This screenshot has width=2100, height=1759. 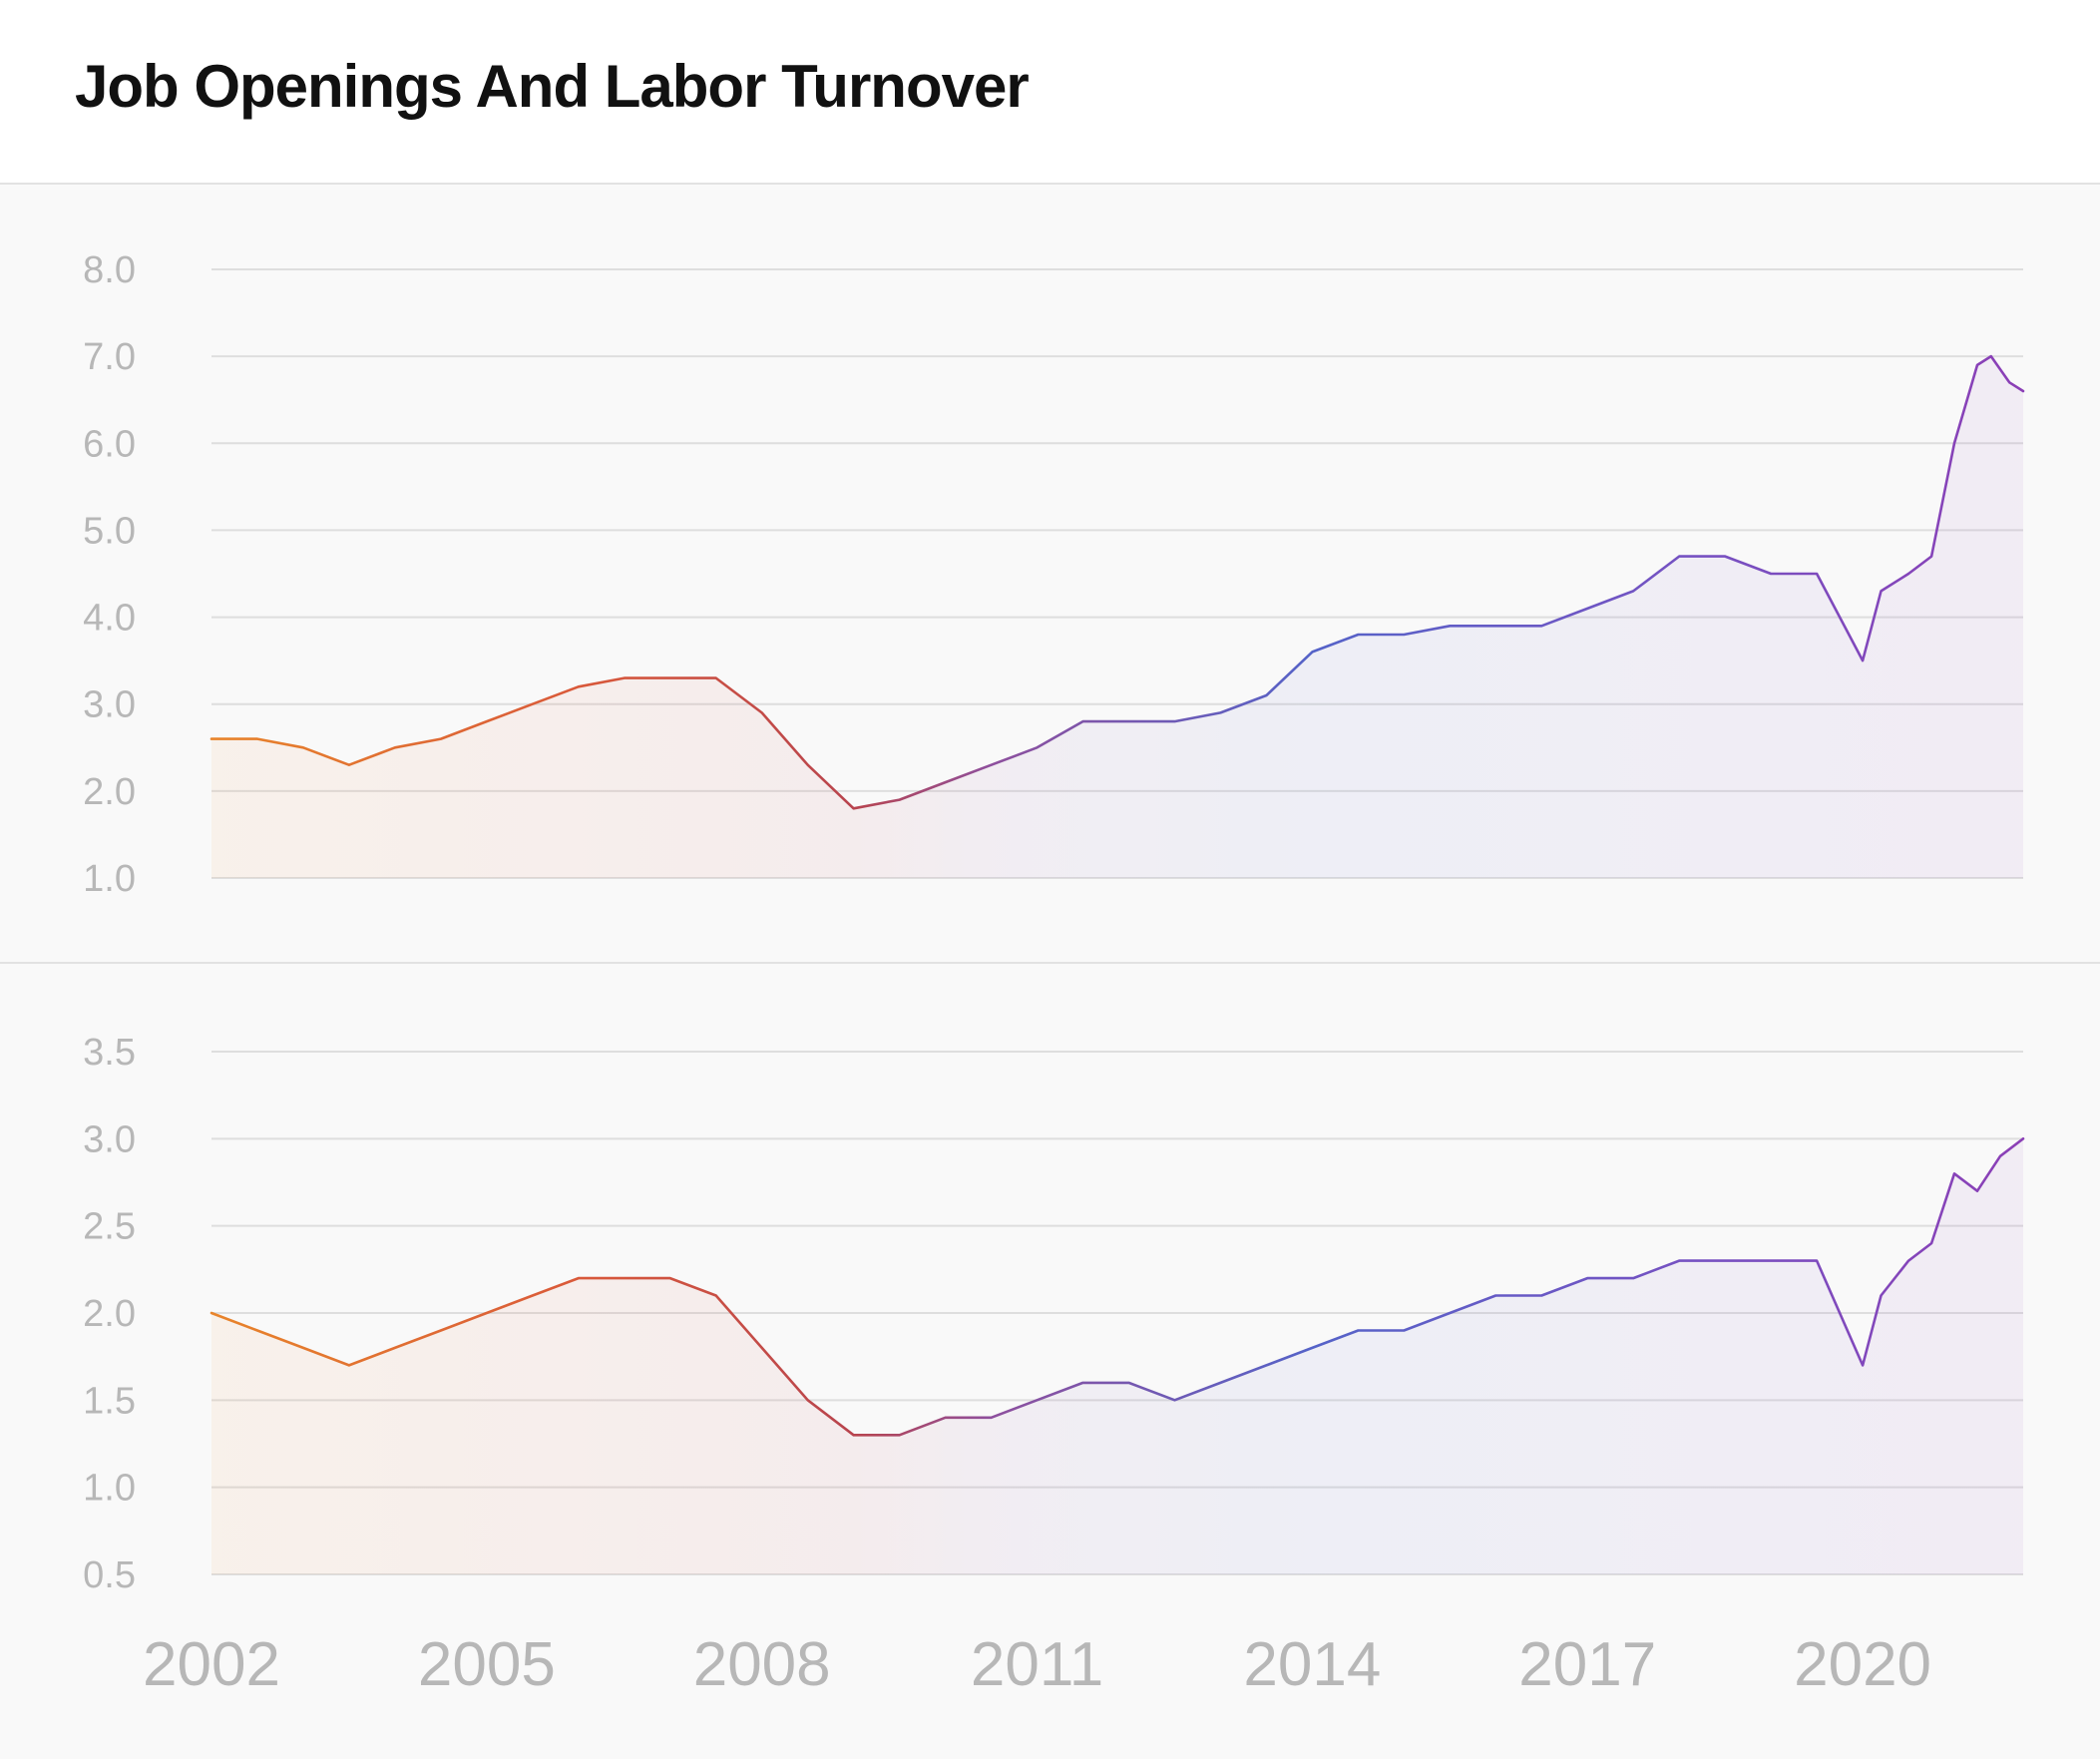 What do you see at coordinates (109, 619) in the screenshot?
I see `y-tick-label: 4.0` at bounding box center [109, 619].